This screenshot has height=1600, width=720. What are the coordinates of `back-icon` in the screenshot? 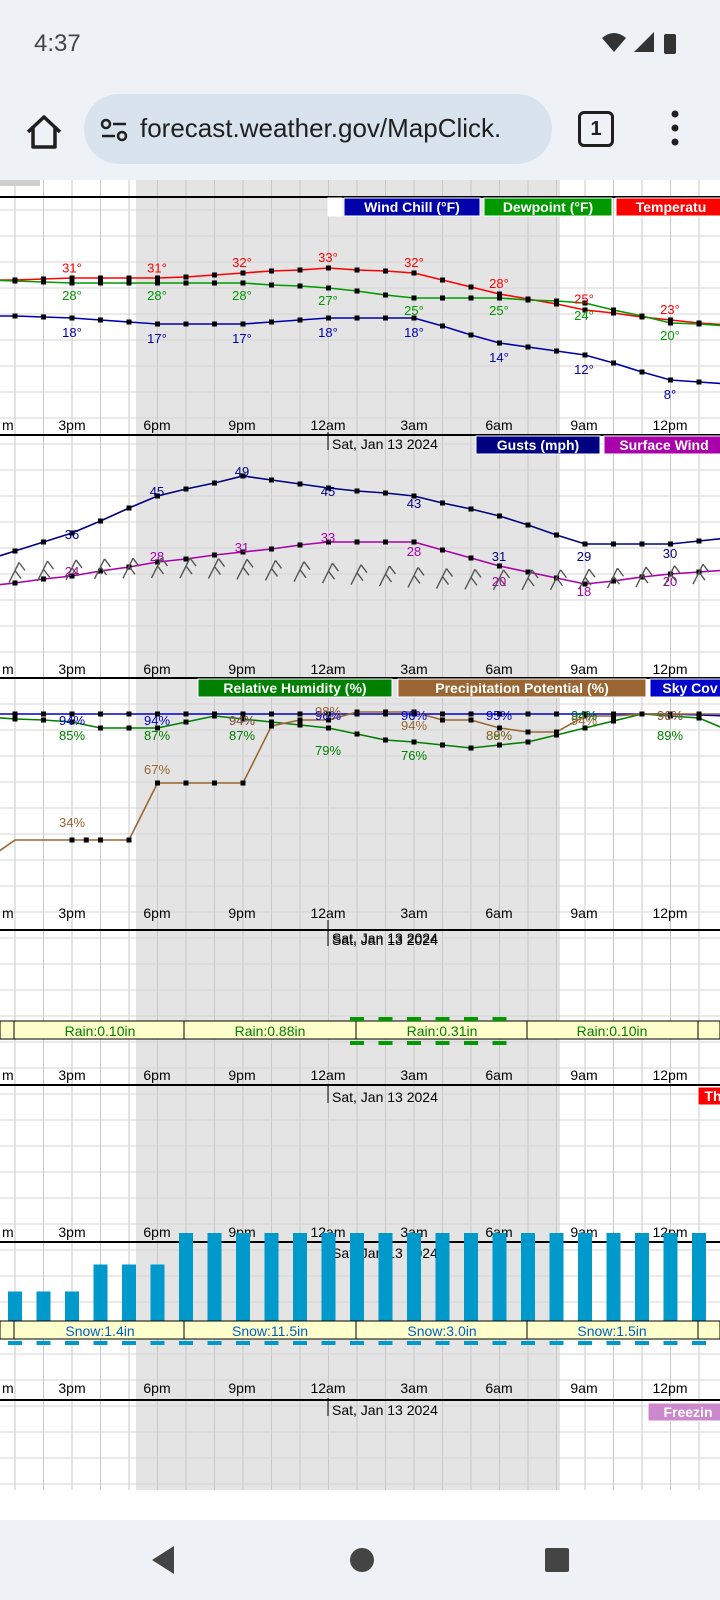 It's located at (163, 1560).